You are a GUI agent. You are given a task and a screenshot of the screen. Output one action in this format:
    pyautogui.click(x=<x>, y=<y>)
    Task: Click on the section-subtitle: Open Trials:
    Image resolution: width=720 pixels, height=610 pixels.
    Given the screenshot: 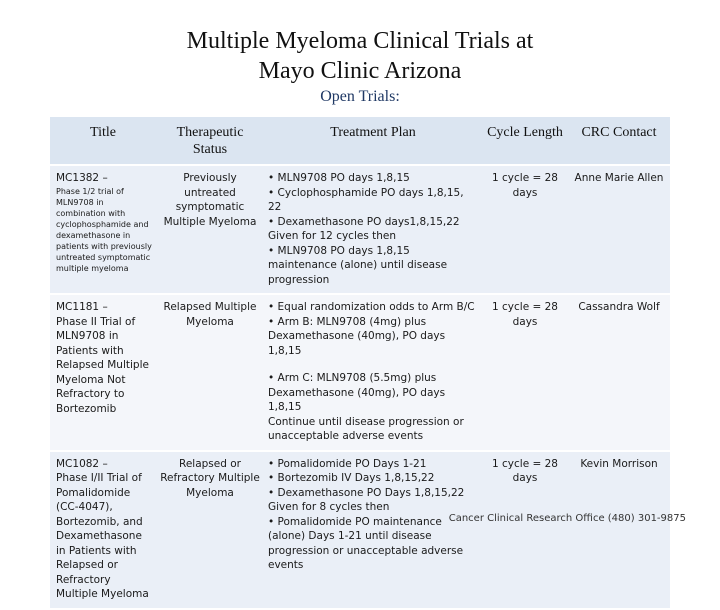 What is the action you would take?
    pyautogui.click(x=360, y=96)
    